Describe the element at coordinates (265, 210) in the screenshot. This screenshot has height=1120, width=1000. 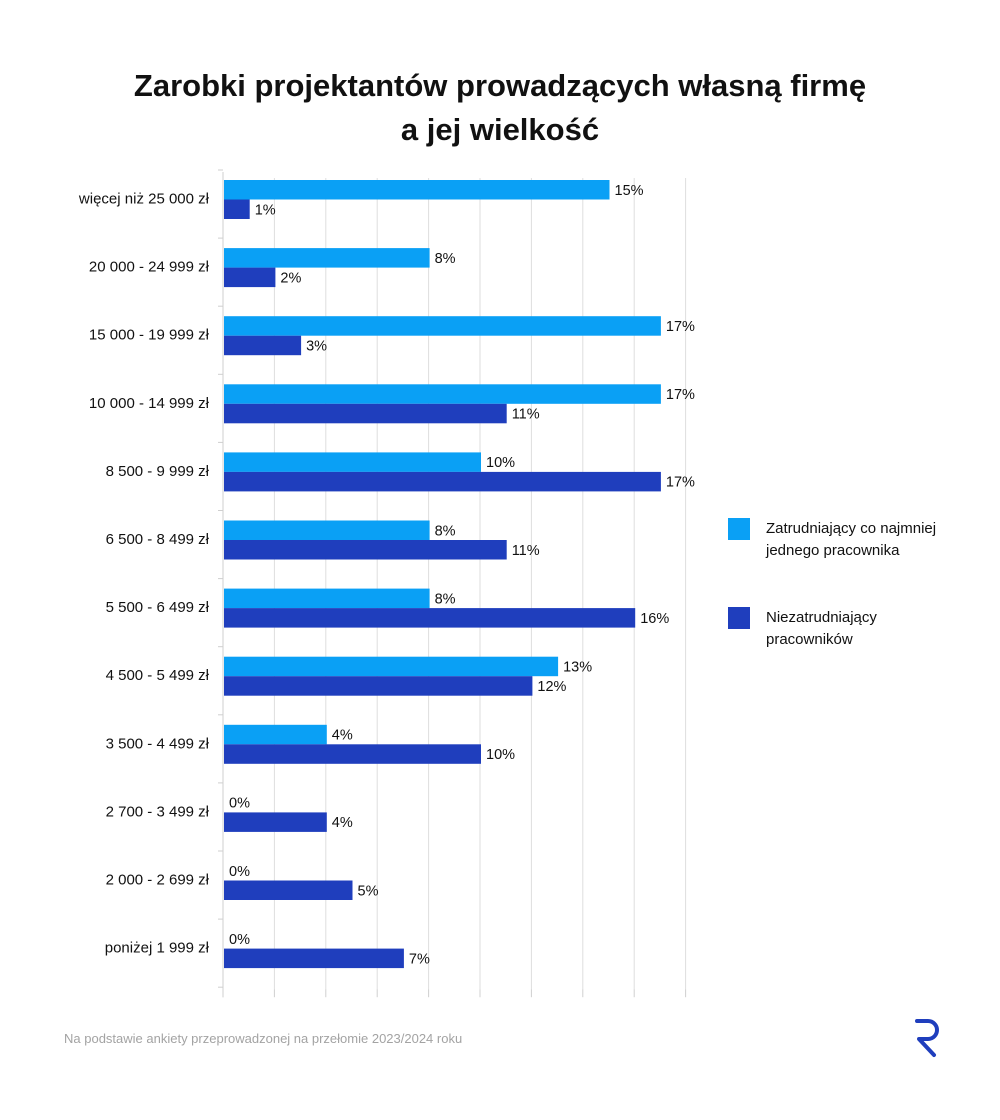
I see `value-label-series-1-0: 1%` at that location.